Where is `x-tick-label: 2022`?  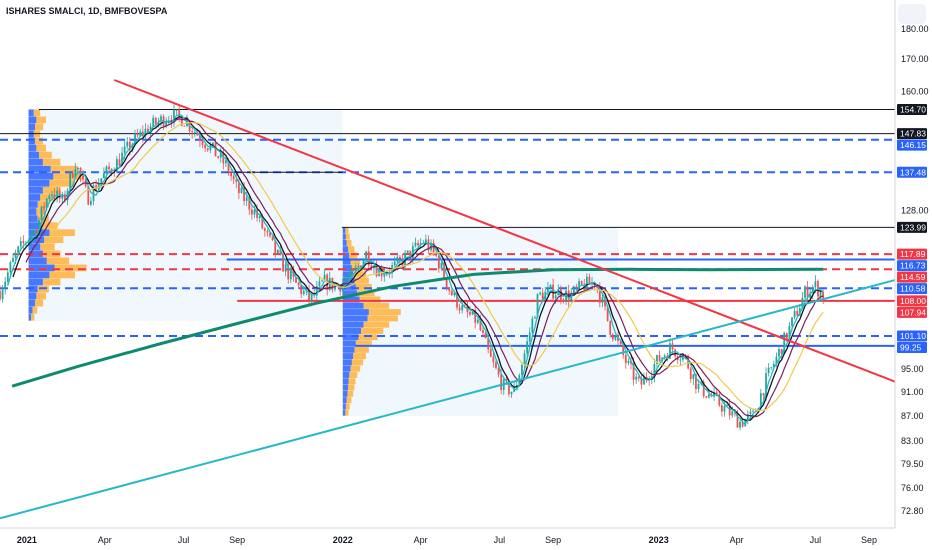 x-tick-label: 2022 is located at coordinates (343, 540).